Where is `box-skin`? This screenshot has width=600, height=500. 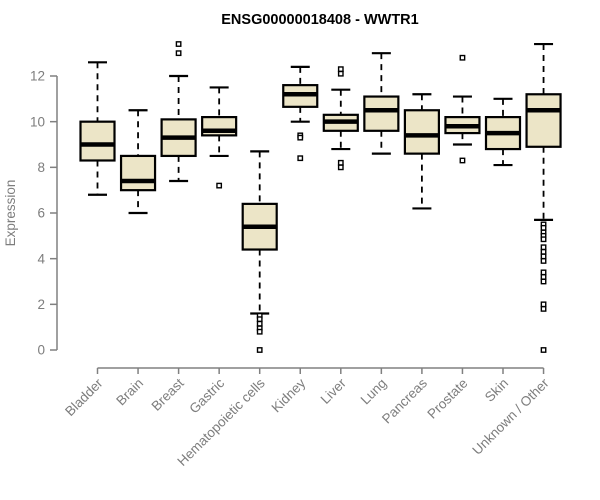
box-skin is located at coordinates (503, 132).